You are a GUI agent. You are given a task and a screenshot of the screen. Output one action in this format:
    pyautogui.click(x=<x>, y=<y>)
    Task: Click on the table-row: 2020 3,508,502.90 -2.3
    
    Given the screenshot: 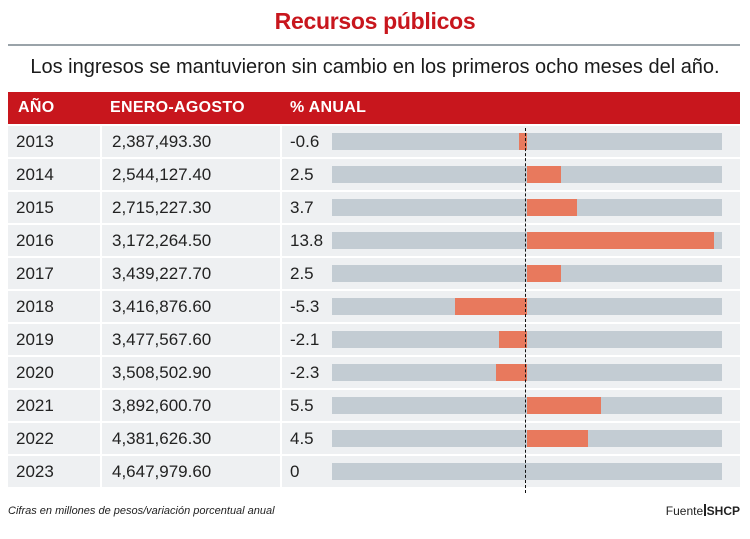 What is the action you would take?
    pyautogui.click(x=374, y=371)
    